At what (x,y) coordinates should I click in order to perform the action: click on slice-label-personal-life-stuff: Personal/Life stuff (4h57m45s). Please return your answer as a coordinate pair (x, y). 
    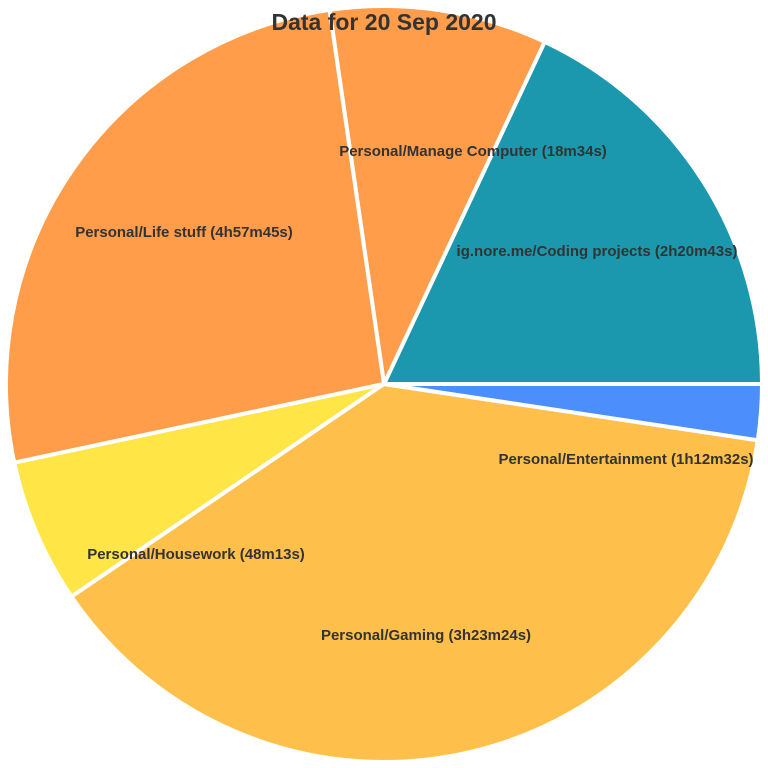
    Looking at the image, I should click on (184, 232).